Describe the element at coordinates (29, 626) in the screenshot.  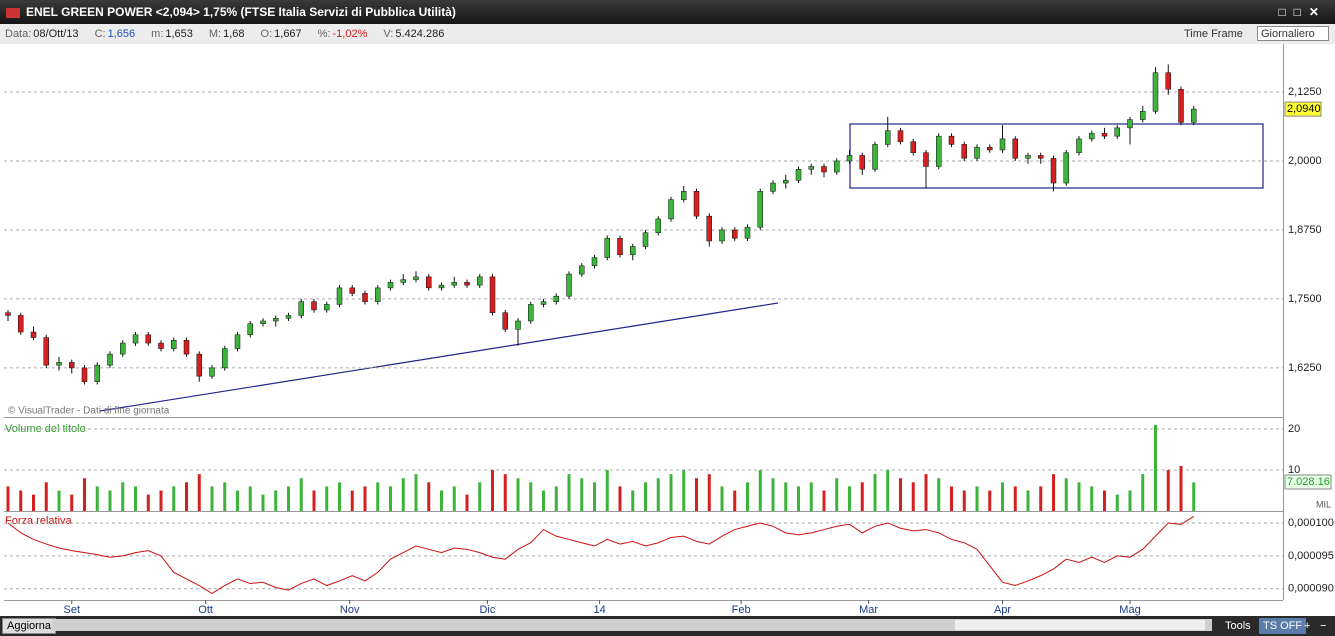
I see `refresh-button: Aggiorna` at that location.